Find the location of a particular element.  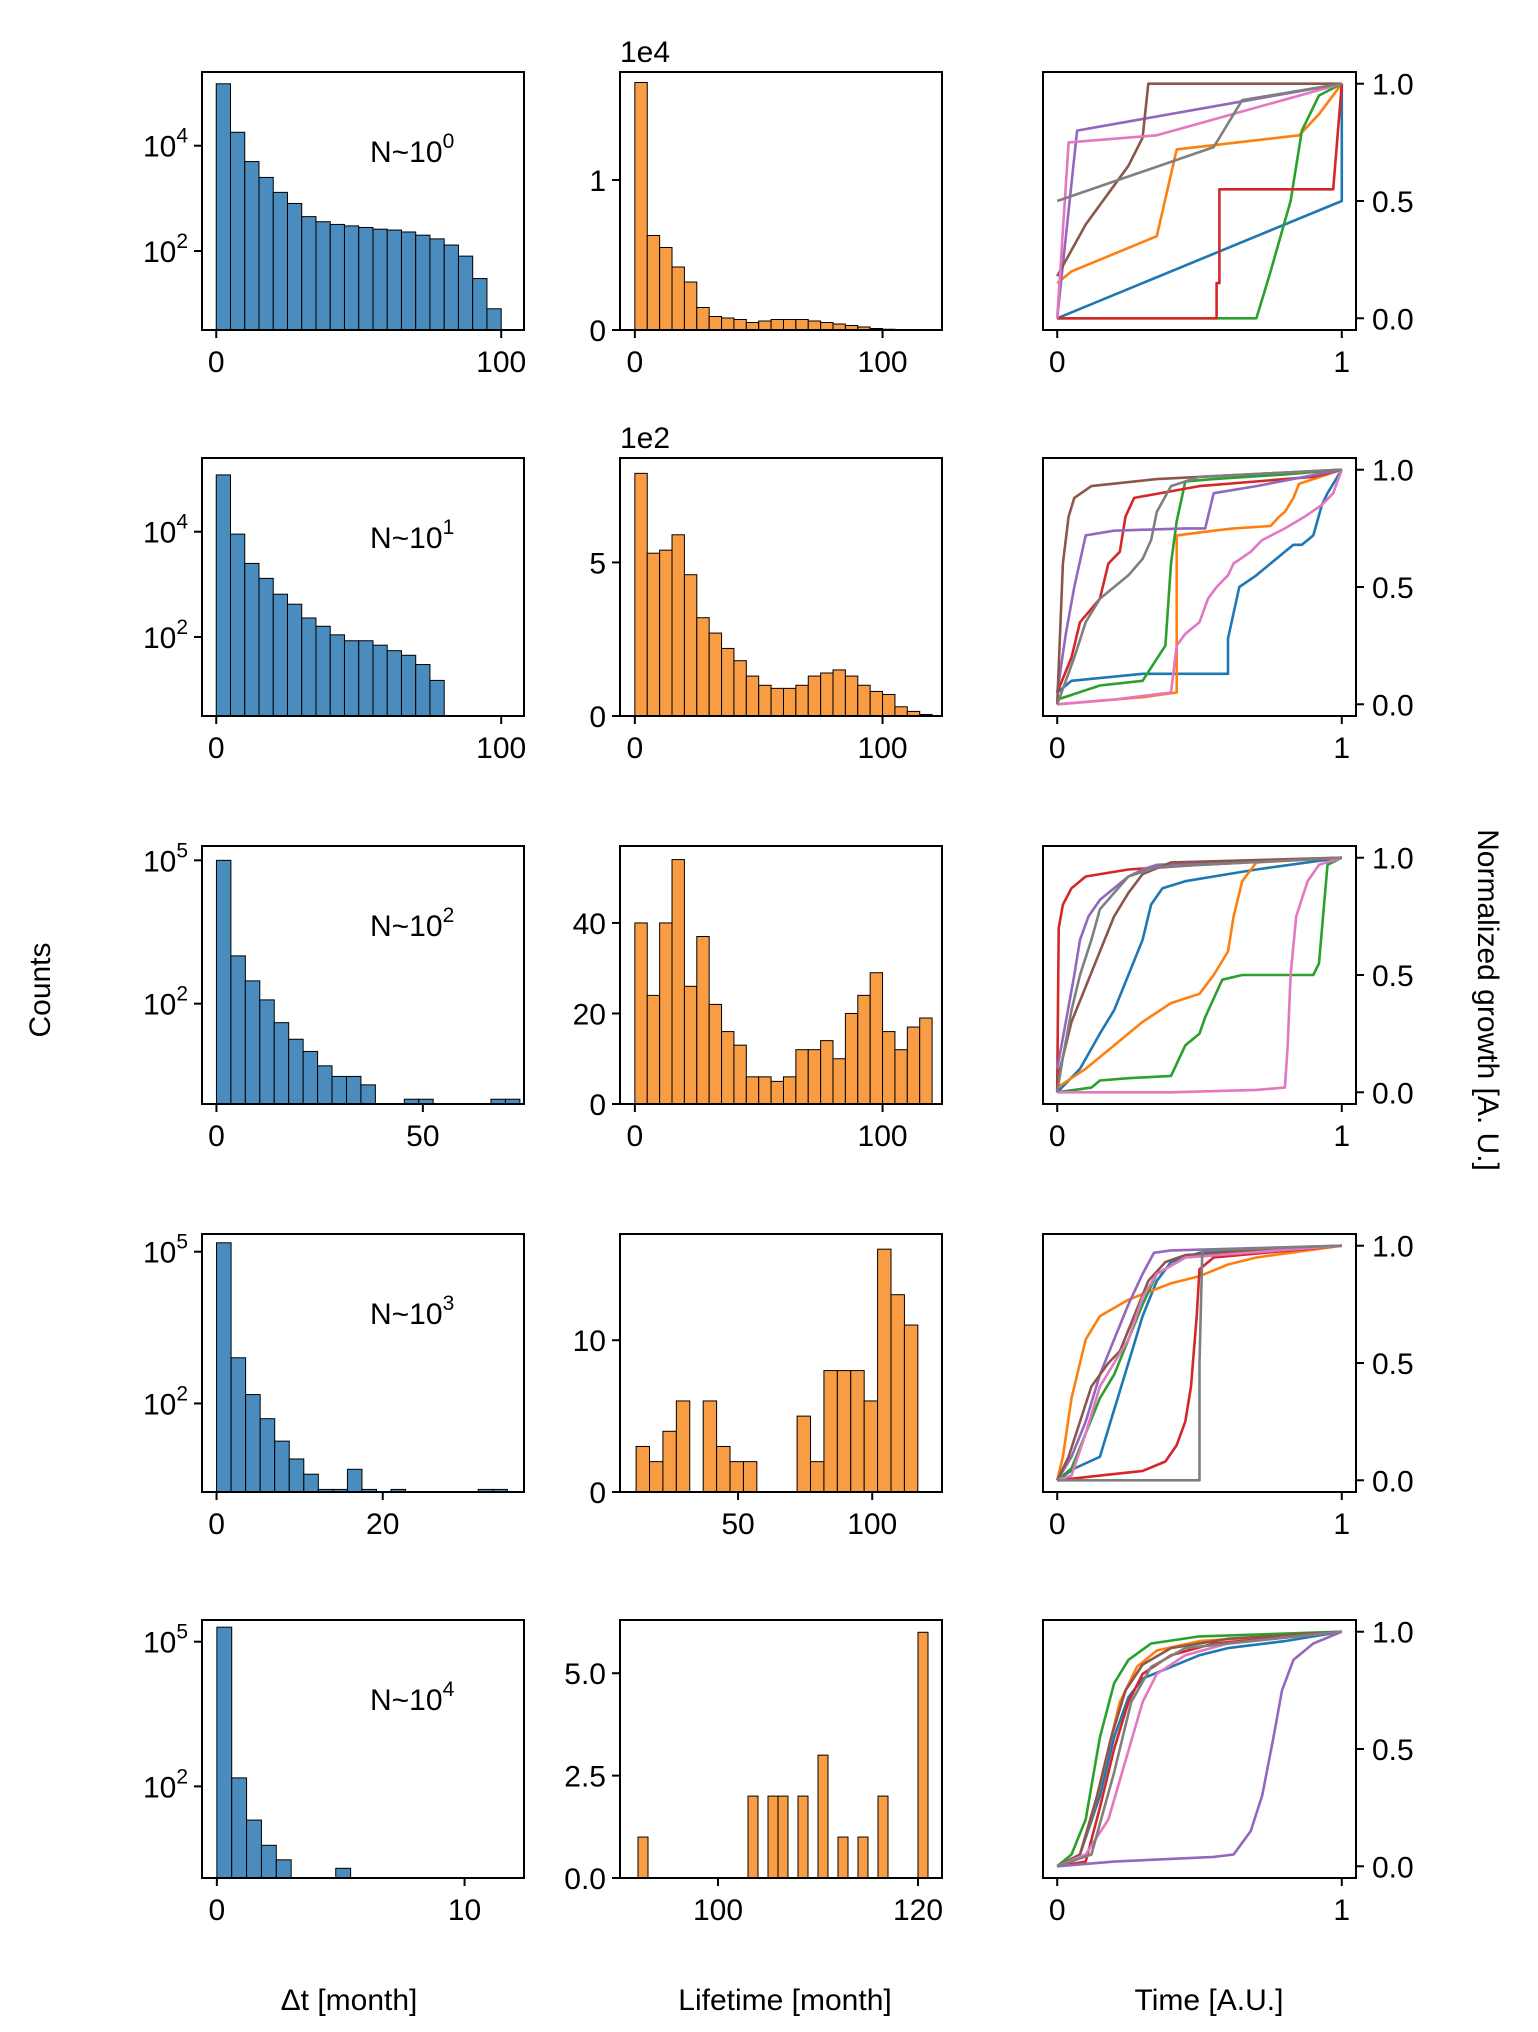

ytick-base-r4c0-1: 10 is located at coordinates (159, 1643).